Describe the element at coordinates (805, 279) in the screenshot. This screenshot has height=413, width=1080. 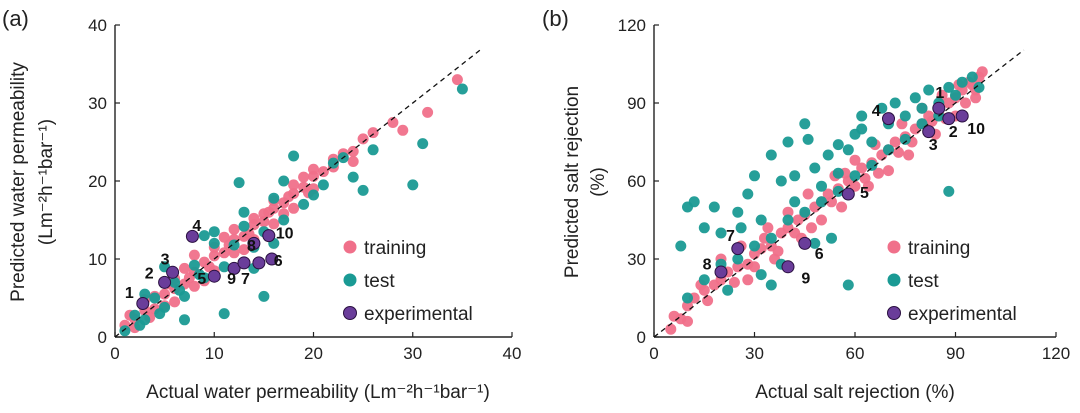
I see `experimental-point-label: 9` at that location.